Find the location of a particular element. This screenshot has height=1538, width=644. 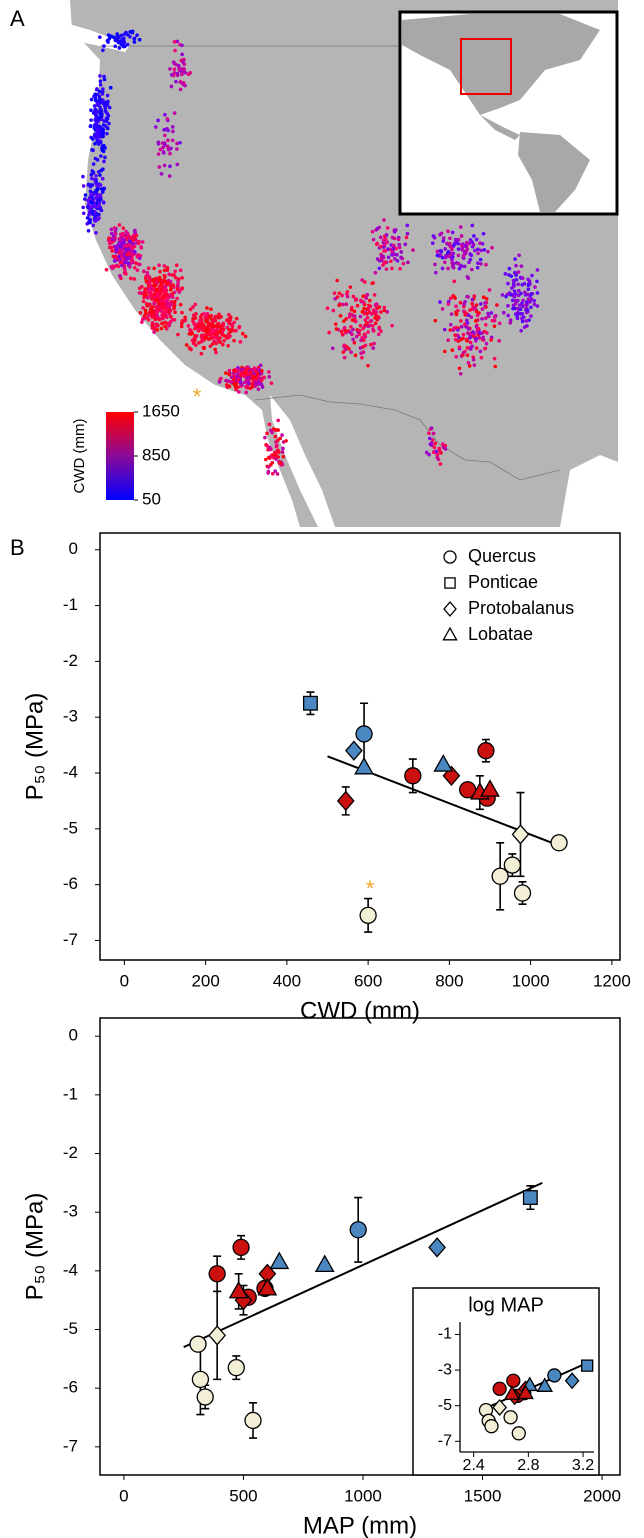

y-axis-label: P₅₀ (MPa) is located at coordinates (34, 747).